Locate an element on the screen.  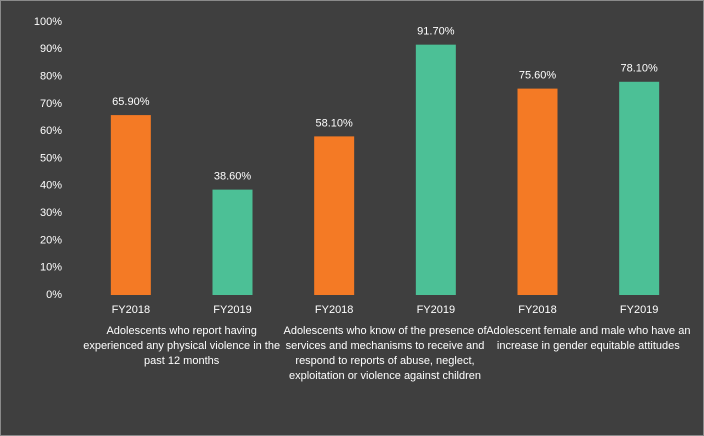
data-label: 91.70% is located at coordinates (436, 32).